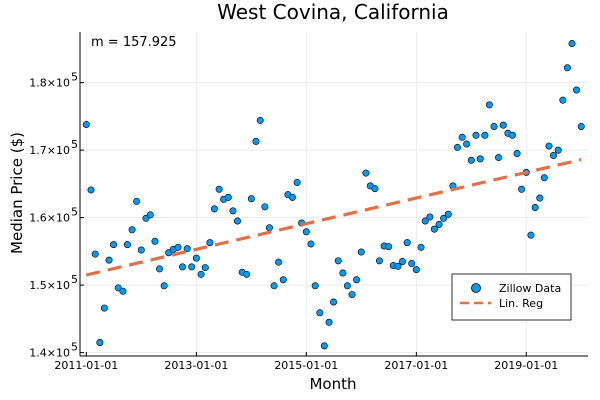 The height and width of the screenshot is (400, 600). What do you see at coordinates (196, 365) in the screenshot?
I see `x-tick-label: 2013-01-01` at bounding box center [196, 365].